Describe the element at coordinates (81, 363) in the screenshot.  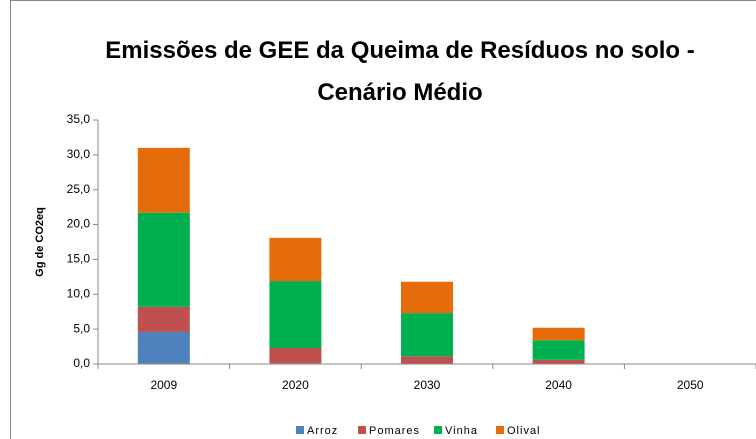
I see `y-tick-label: 0,0` at that location.